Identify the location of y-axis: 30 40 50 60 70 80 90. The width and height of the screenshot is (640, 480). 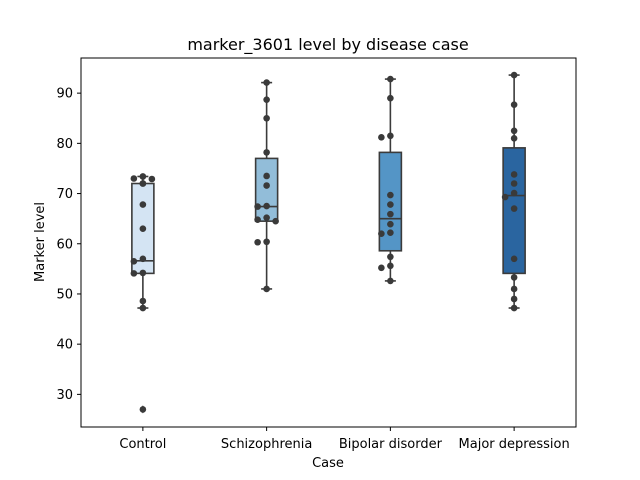
(68, 245).